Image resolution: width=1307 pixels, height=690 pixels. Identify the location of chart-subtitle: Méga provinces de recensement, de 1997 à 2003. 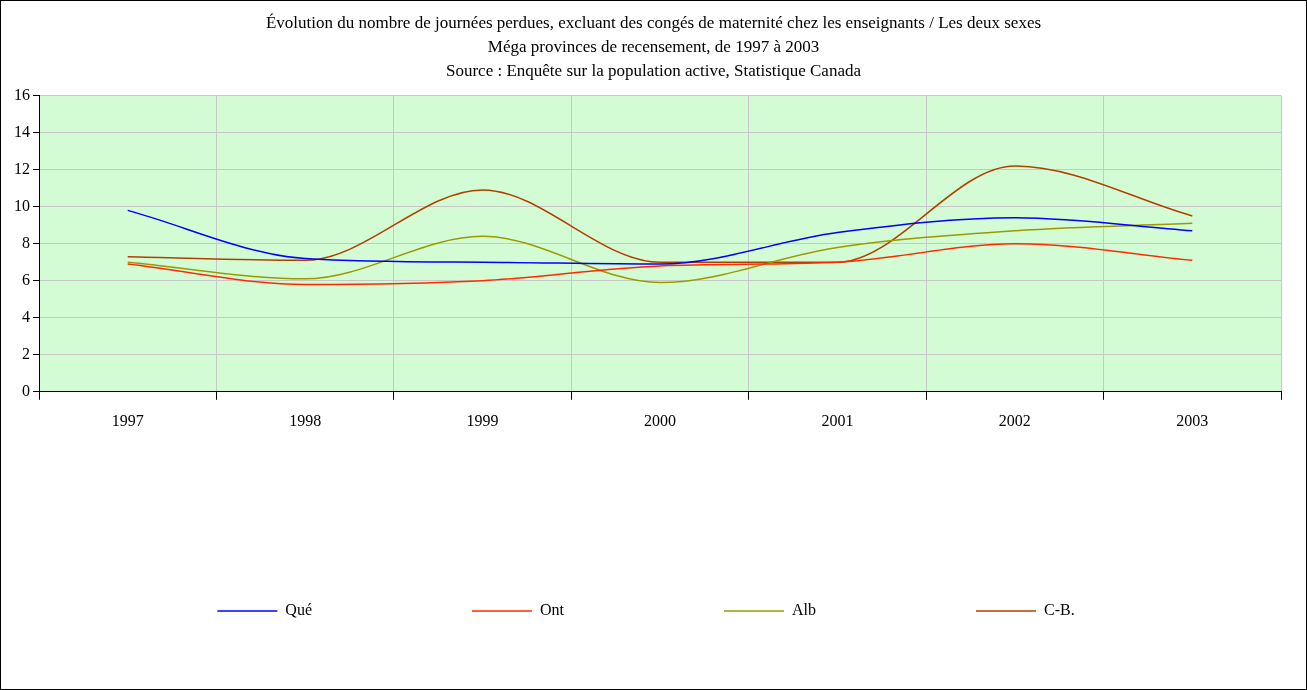
(653, 47).